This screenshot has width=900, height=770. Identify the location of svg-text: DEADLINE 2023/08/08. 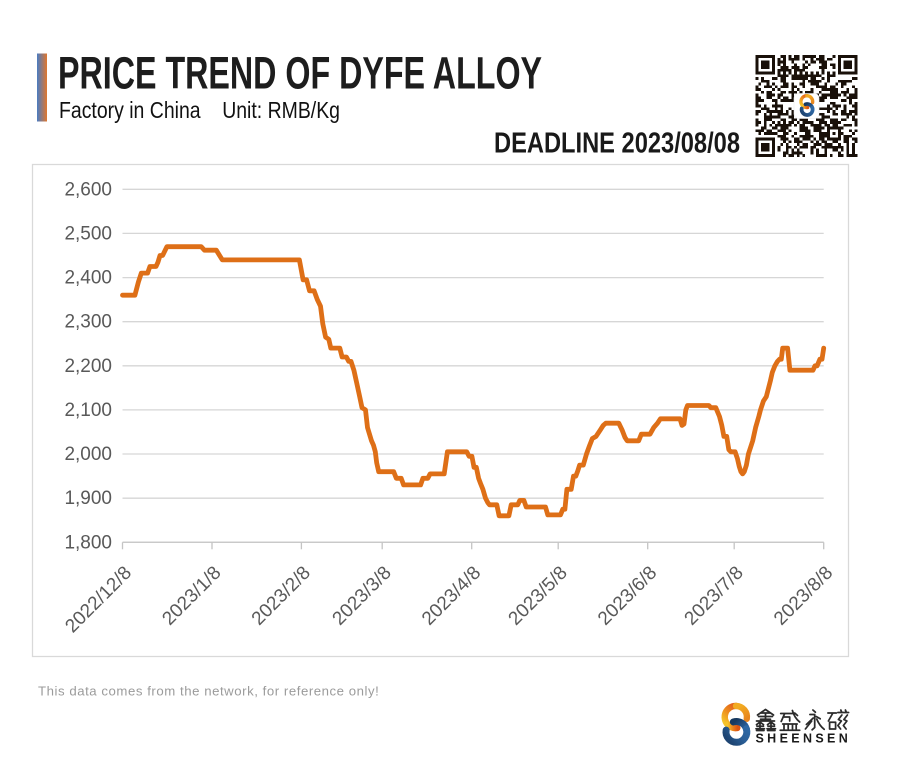
(617, 144).